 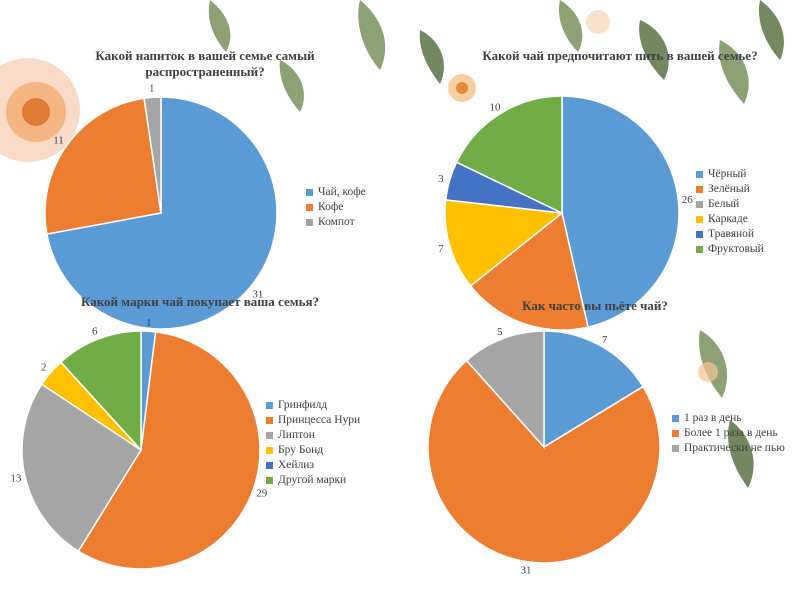 What do you see at coordinates (746, 204) in the screenshot?
I see `legend-item: Белый` at bounding box center [746, 204].